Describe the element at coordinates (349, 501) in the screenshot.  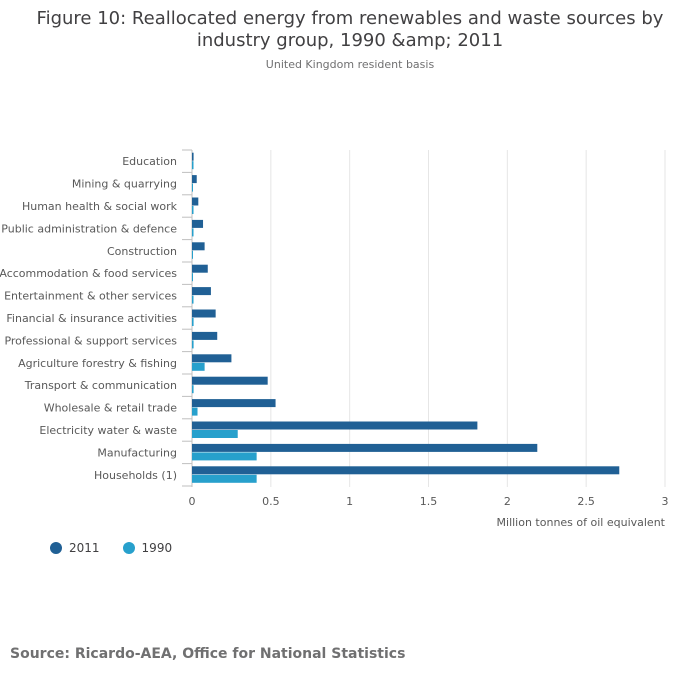
I see `x-tick-label: 1` at that location.